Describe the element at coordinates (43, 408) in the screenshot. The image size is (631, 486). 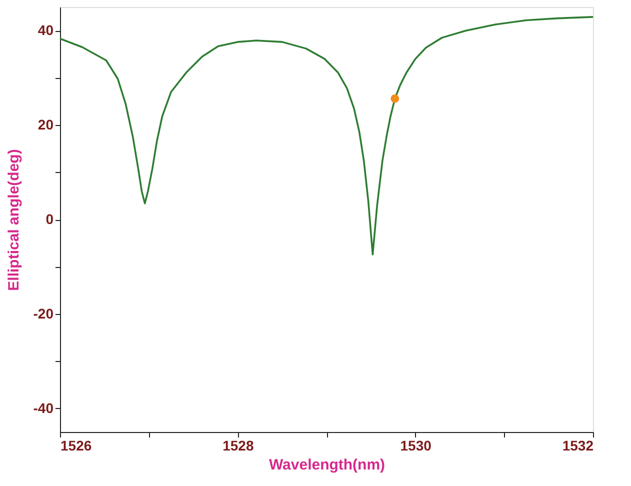
I see `y-tick-label: -40` at that location.